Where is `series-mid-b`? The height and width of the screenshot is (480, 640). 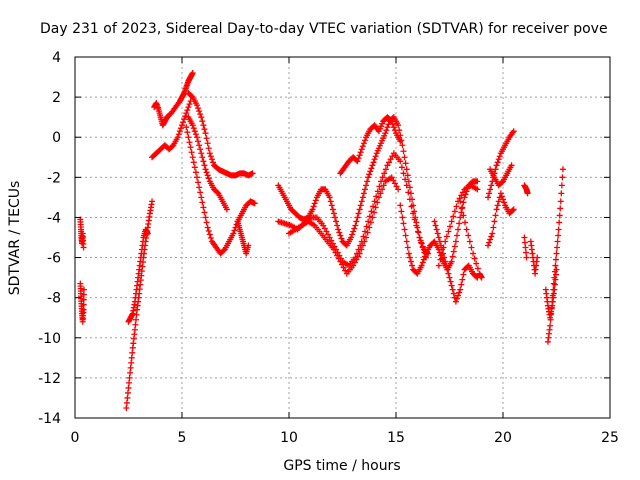
series-mid-b is located at coordinates (352, 209).